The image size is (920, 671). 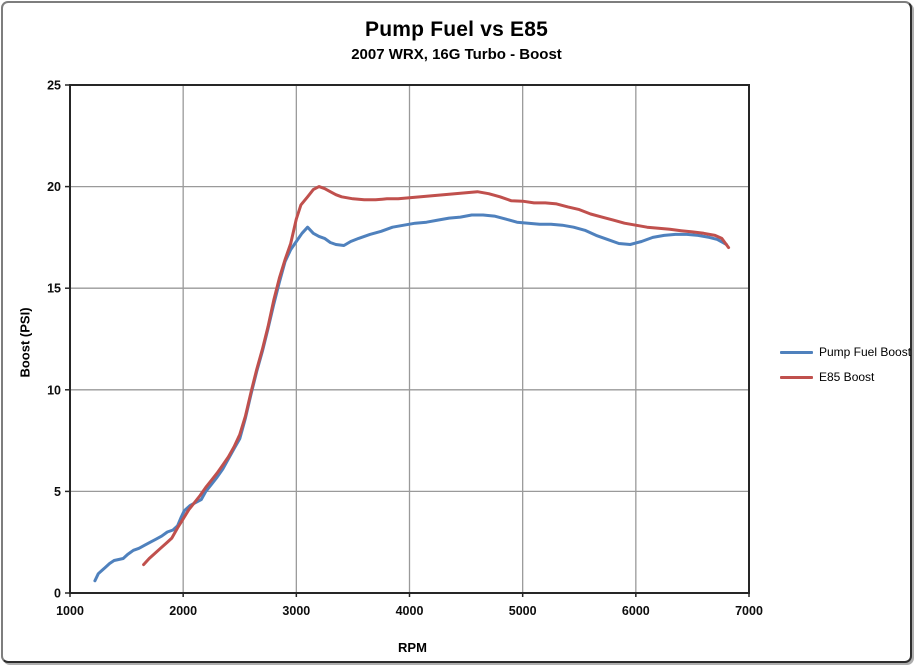 What do you see at coordinates (456, 29) in the screenshot?
I see `chart-title: Pump Fuel vs E85` at bounding box center [456, 29].